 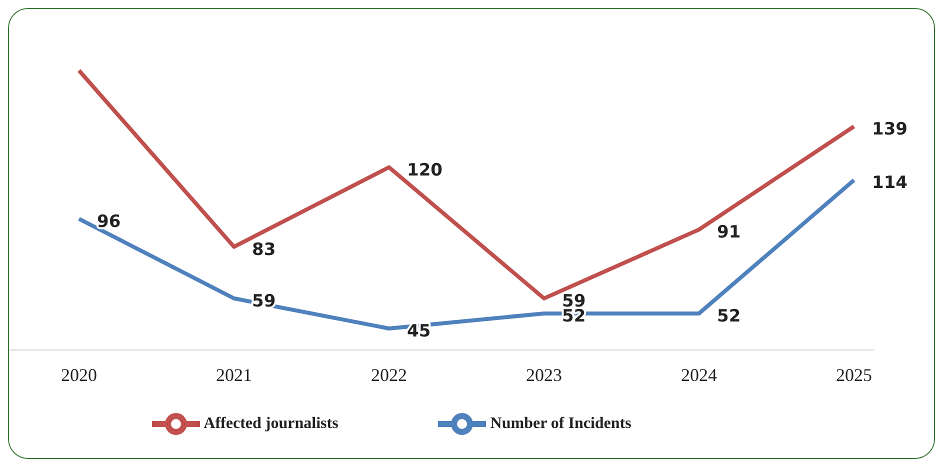 I want to click on data-label: 120, so click(x=425, y=170).